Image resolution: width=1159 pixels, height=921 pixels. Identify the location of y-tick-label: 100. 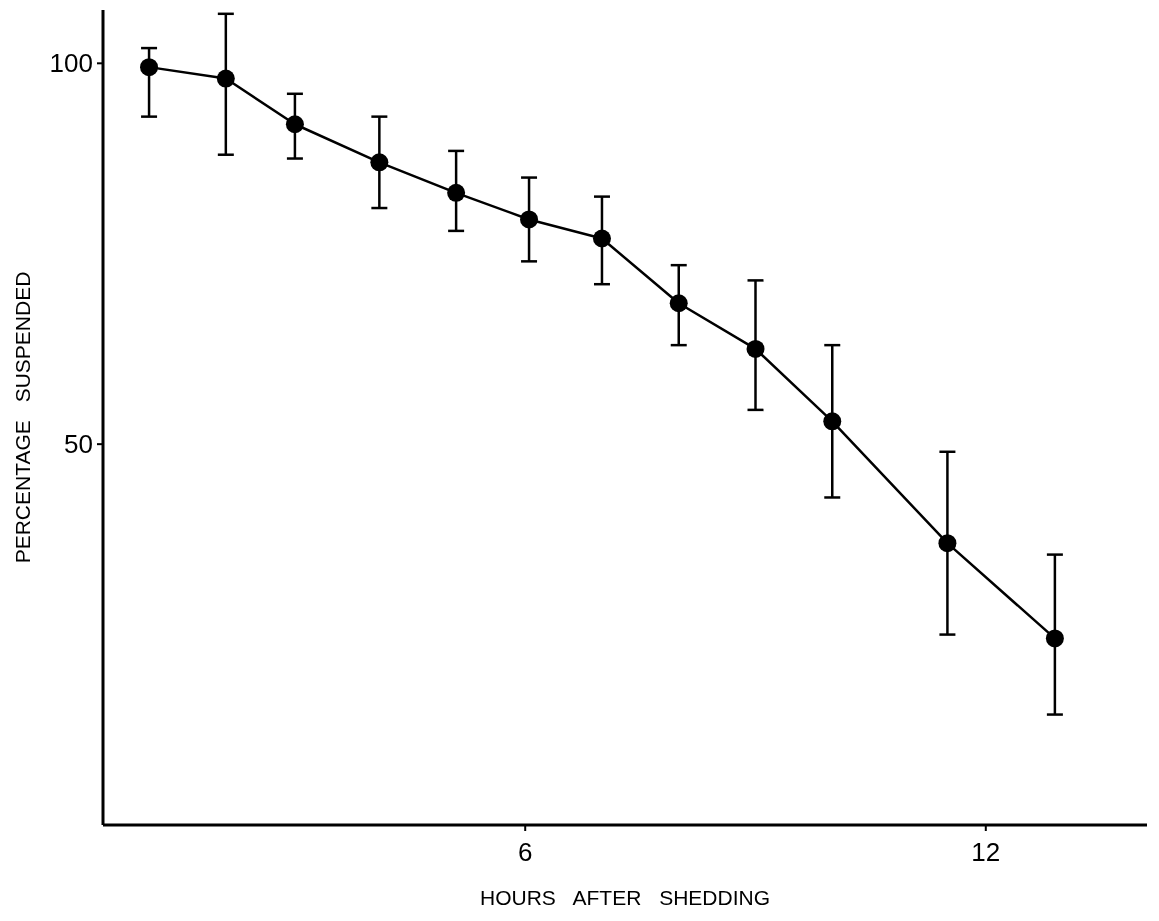
(71, 63).